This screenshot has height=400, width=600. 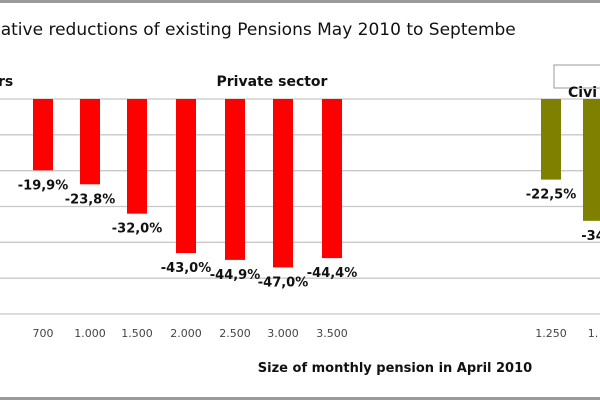 I want to click on x-tick-label: 1.500, so click(x=137, y=333).